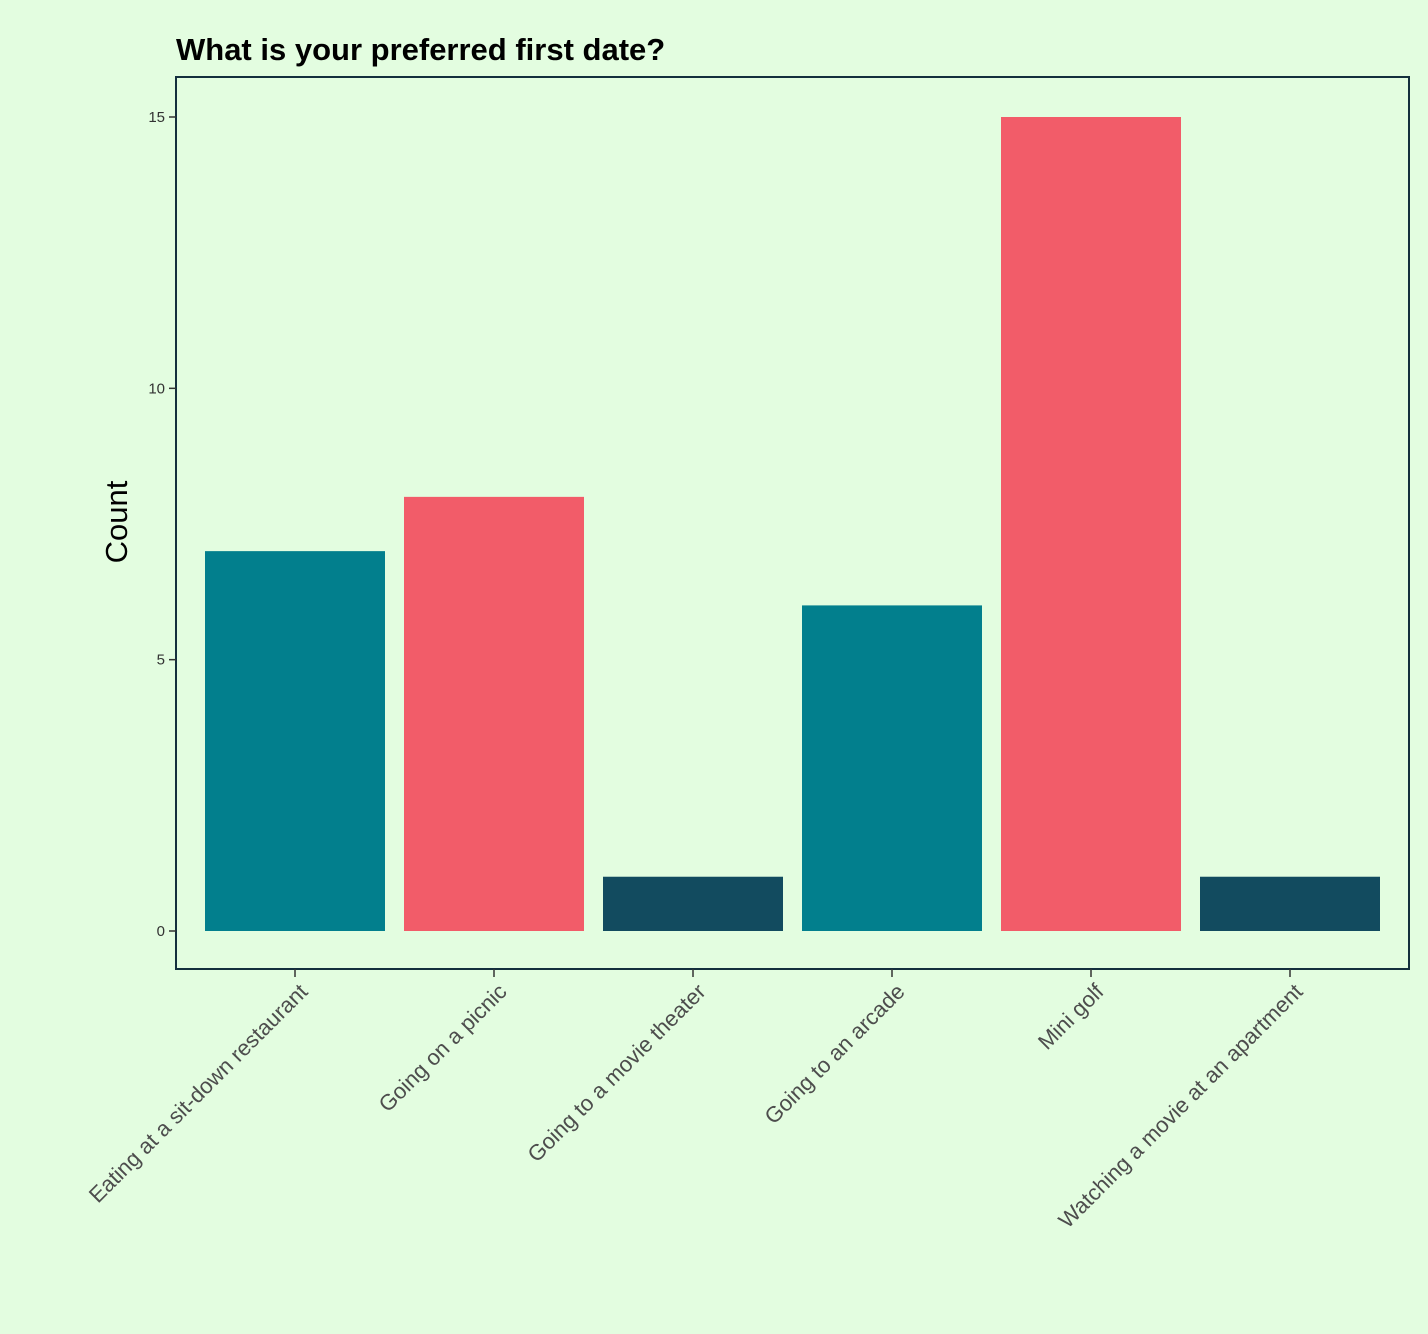  What do you see at coordinates (1071, 1016) in the screenshot?
I see `x-tick-label: Mini golf` at bounding box center [1071, 1016].